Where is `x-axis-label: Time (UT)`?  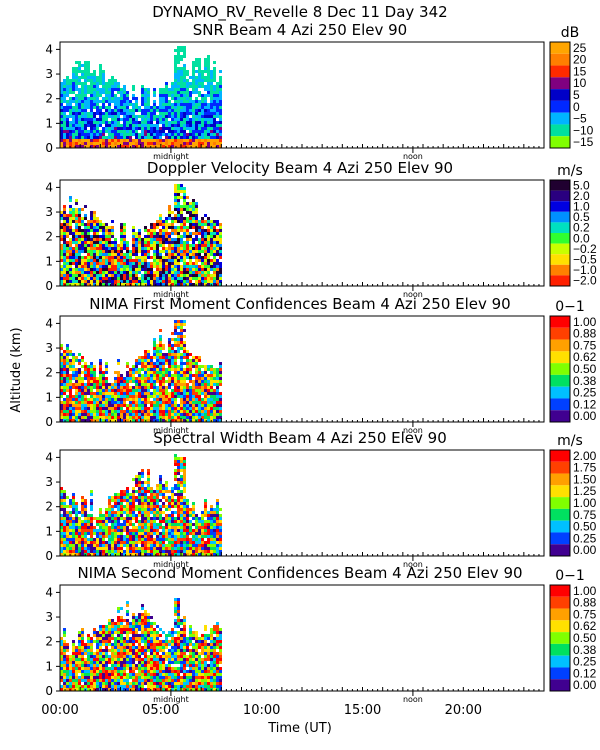
x-axis-label: Time (UT) is located at coordinates (299, 728).